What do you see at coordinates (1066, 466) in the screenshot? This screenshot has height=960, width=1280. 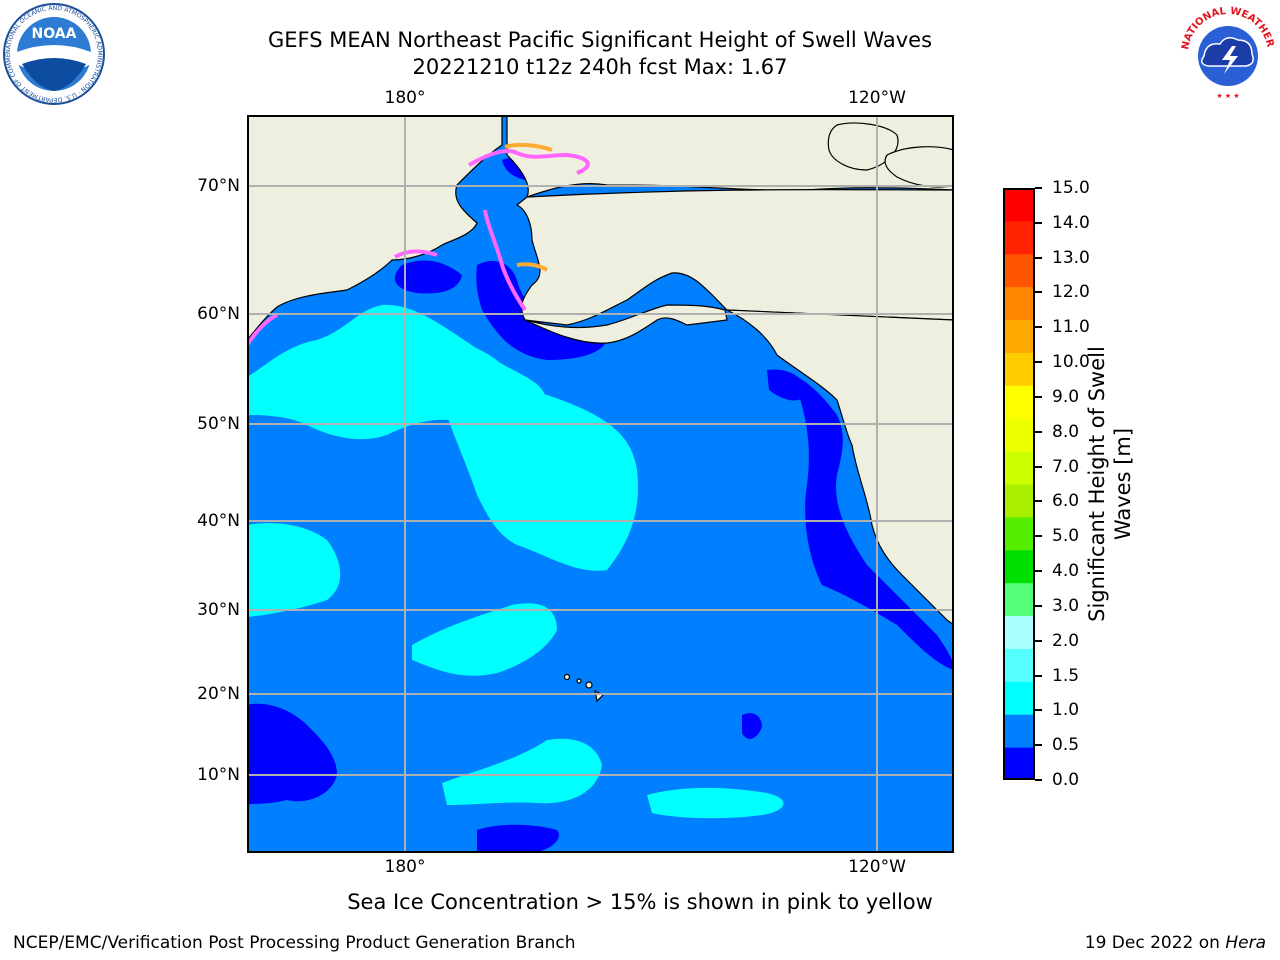 I see `colorbar-tick-label: 7.0` at bounding box center [1066, 466].